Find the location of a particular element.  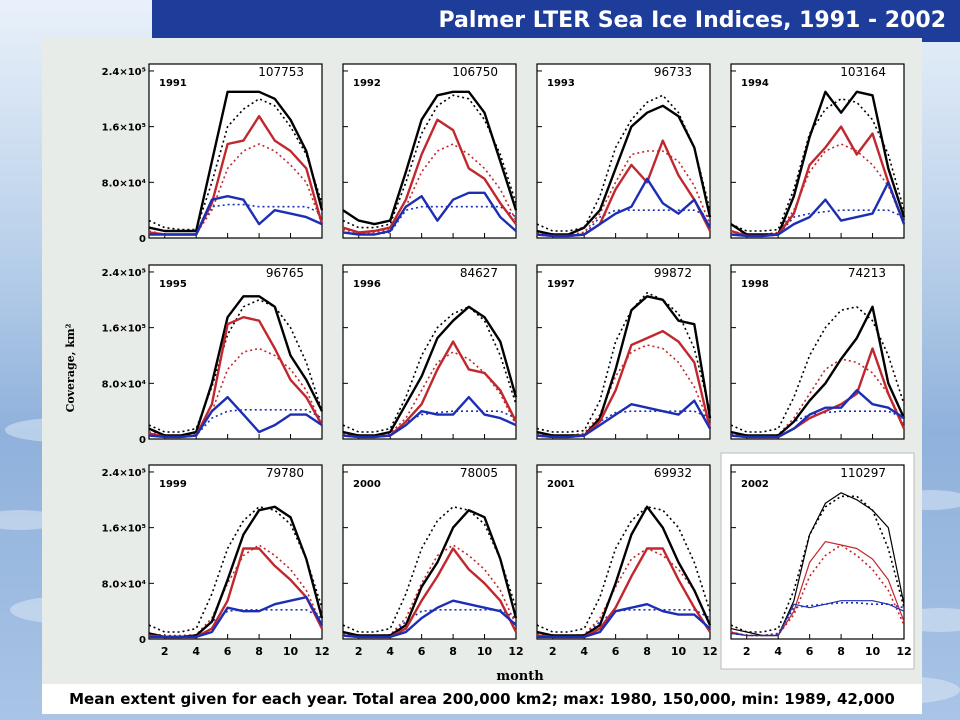

panel-year-label: 1995 is located at coordinates (173, 284).